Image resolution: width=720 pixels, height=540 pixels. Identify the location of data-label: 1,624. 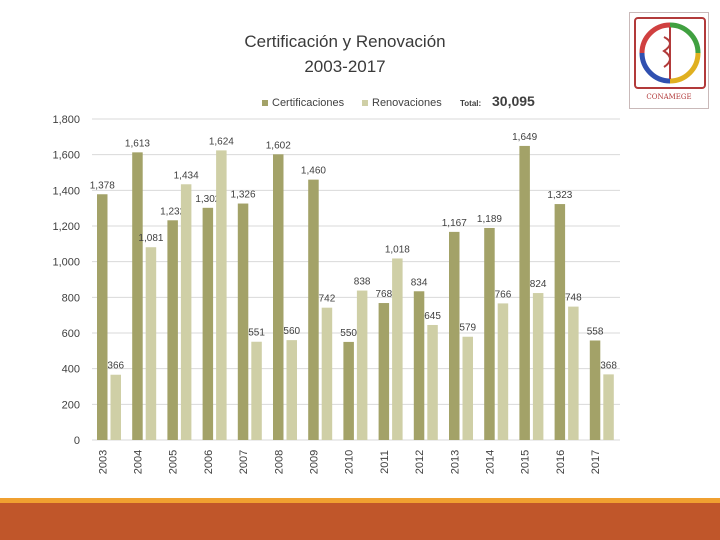
(221, 141).